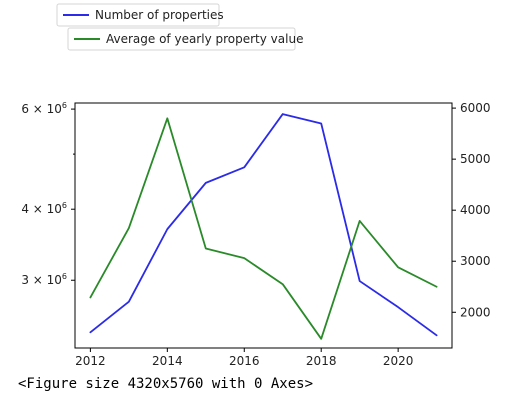  Describe the element at coordinates (475, 210) in the screenshot. I see `y-right-tick-label: 4000` at that location.